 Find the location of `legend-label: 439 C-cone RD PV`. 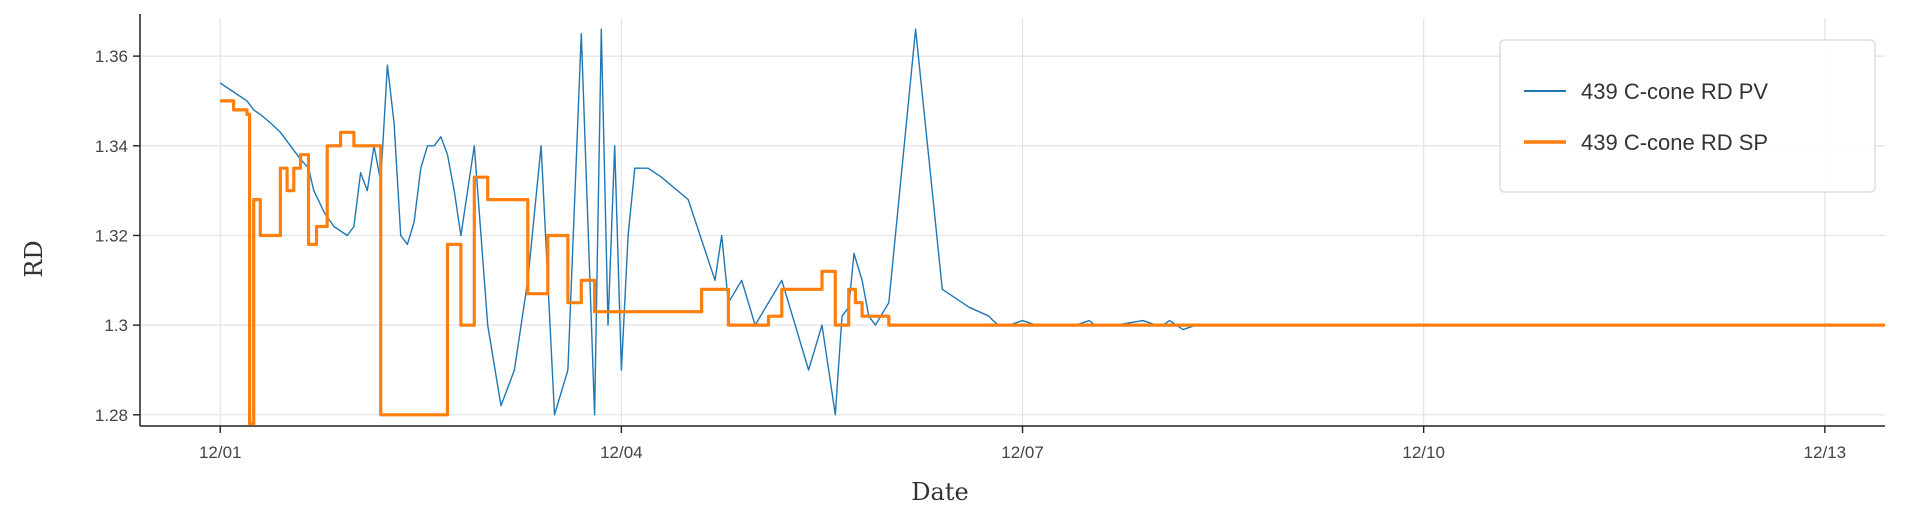

legend-label: 439 C-cone RD PV is located at coordinates (1674, 91).